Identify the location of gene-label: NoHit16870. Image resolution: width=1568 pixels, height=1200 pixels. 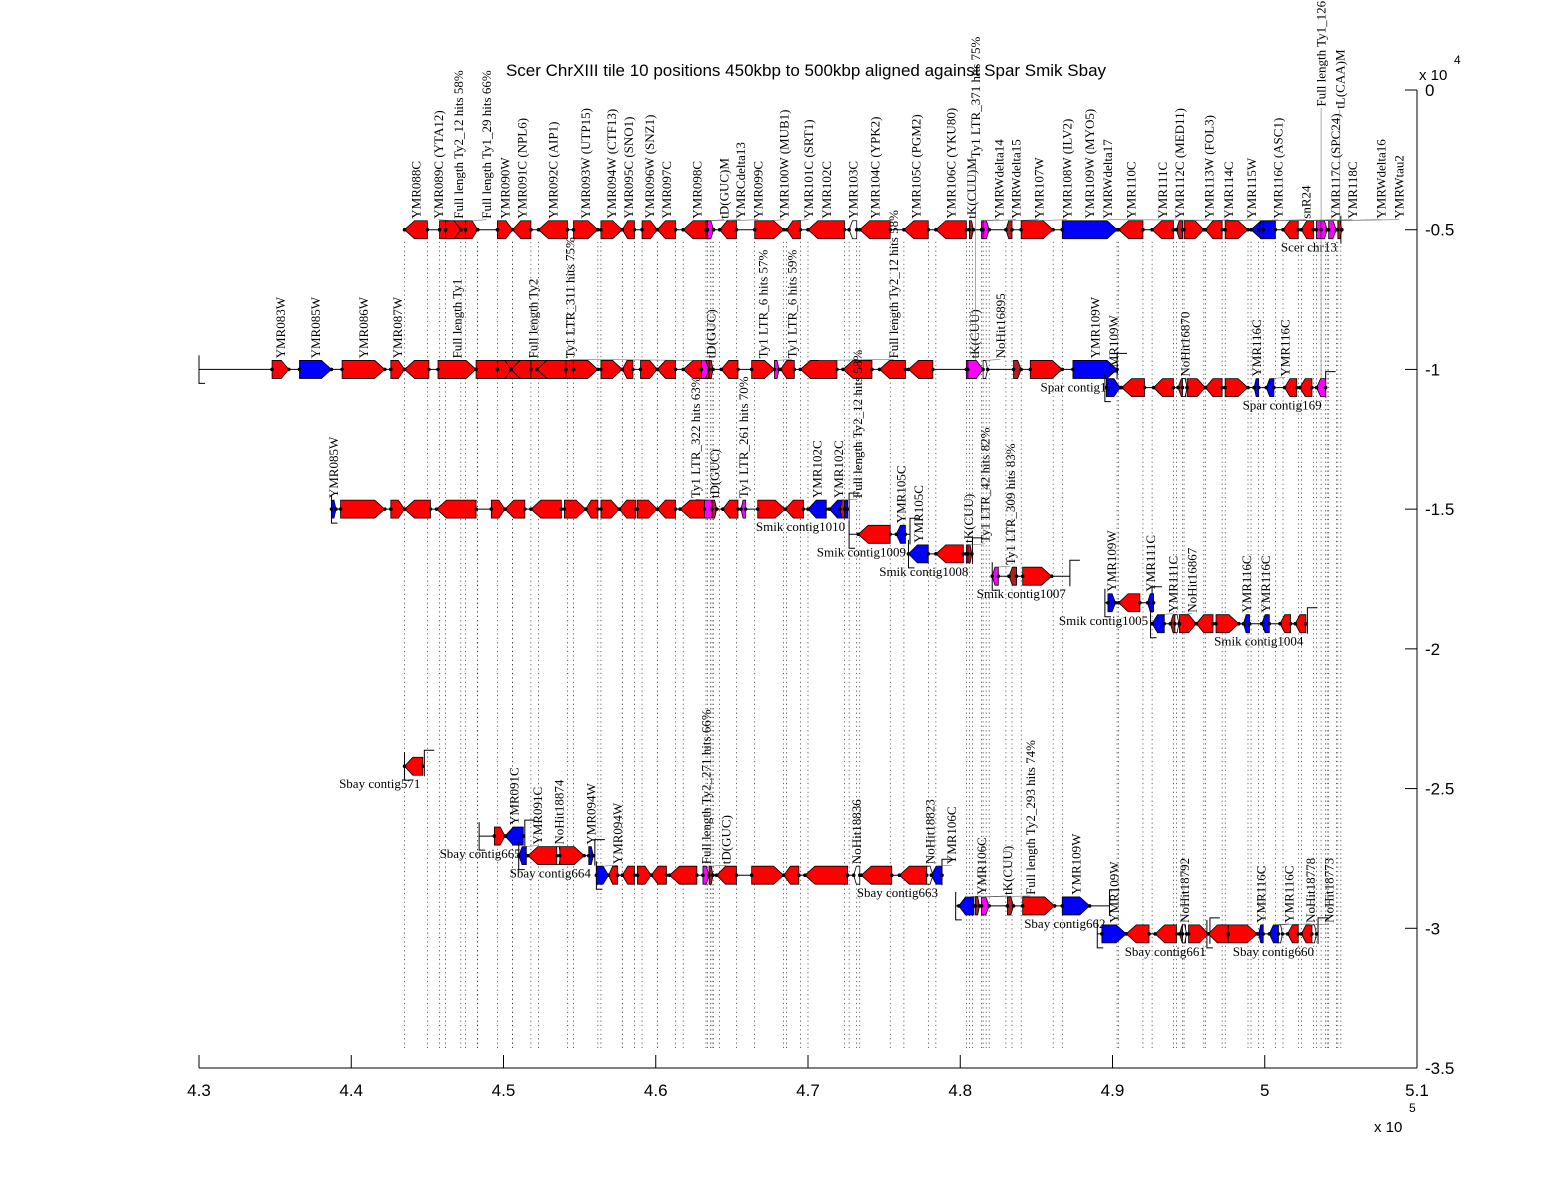
(1184, 344).